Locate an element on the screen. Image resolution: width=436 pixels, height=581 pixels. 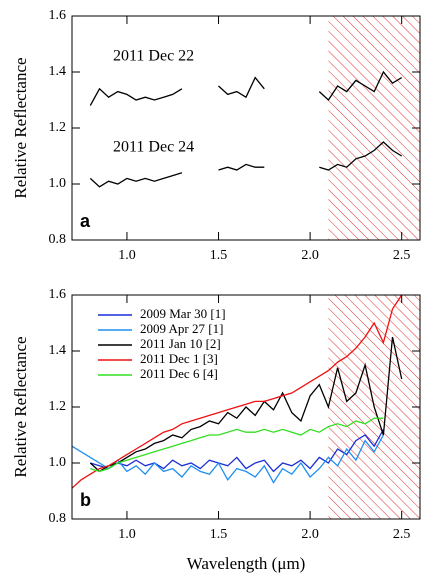
legend-label: 2011 Jan 10 [2] is located at coordinates (180, 343).